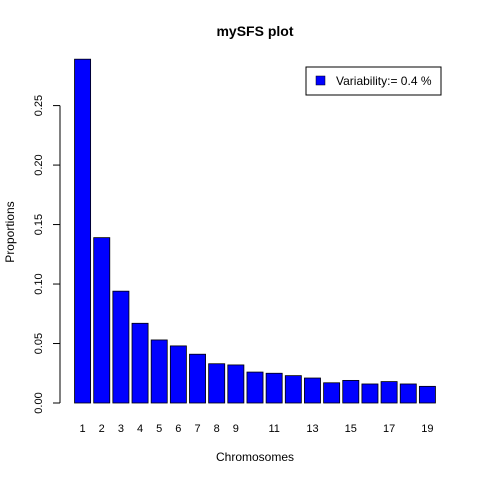  What do you see at coordinates (10, 231) in the screenshot?
I see `y-axis-label: Proportions` at bounding box center [10, 231].